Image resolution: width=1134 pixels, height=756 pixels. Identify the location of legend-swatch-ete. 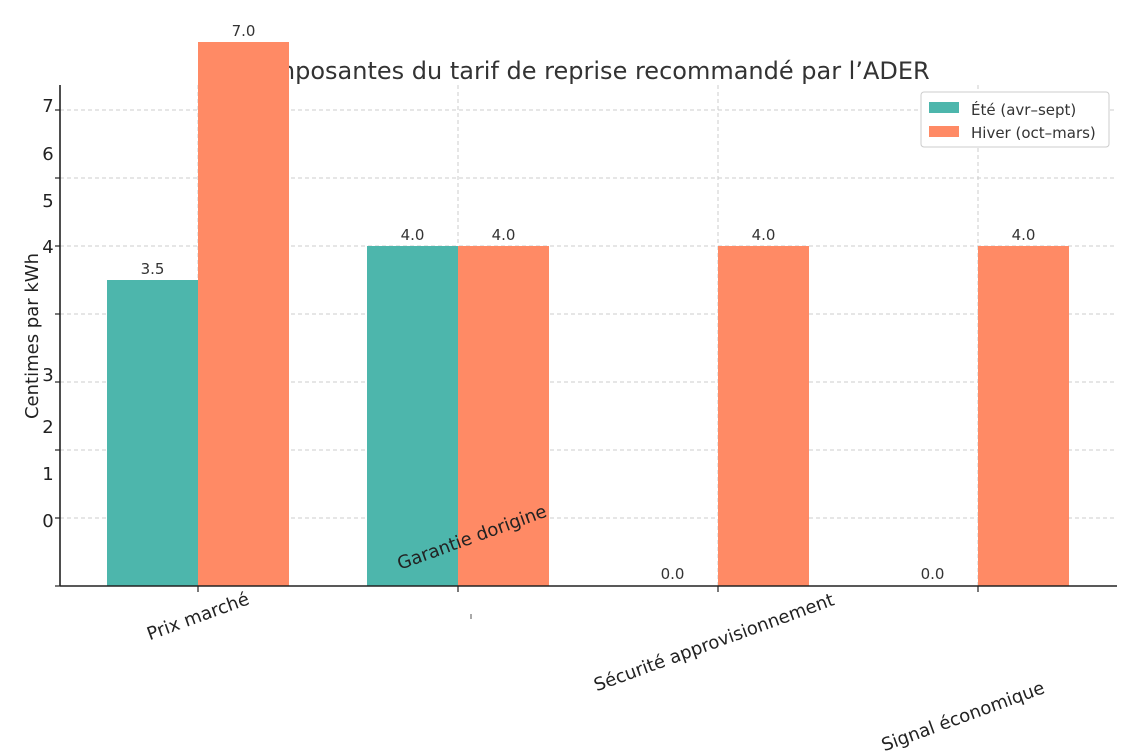
(944, 107).